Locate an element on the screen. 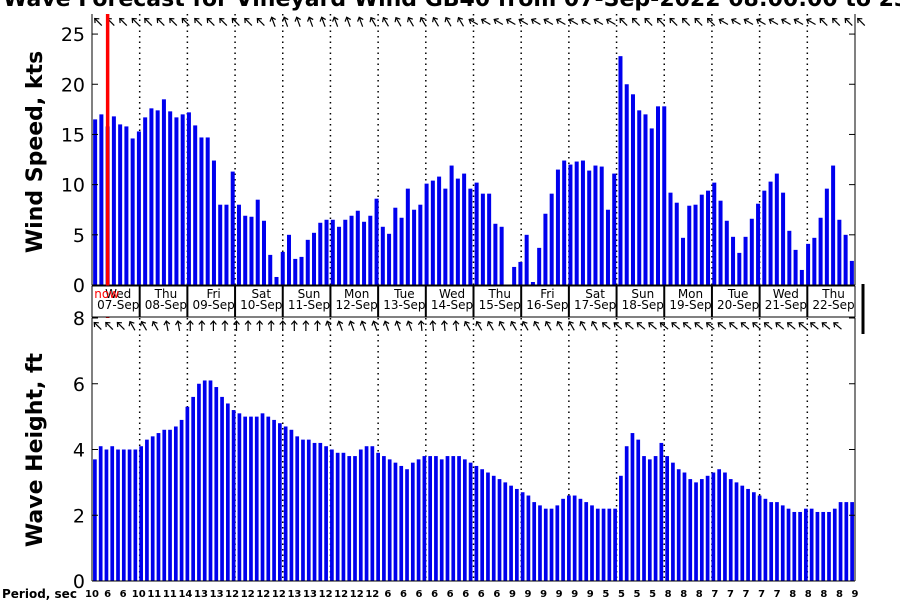 This screenshot has width=900, height=600. day-weekday-label: Wed is located at coordinates (118, 294).